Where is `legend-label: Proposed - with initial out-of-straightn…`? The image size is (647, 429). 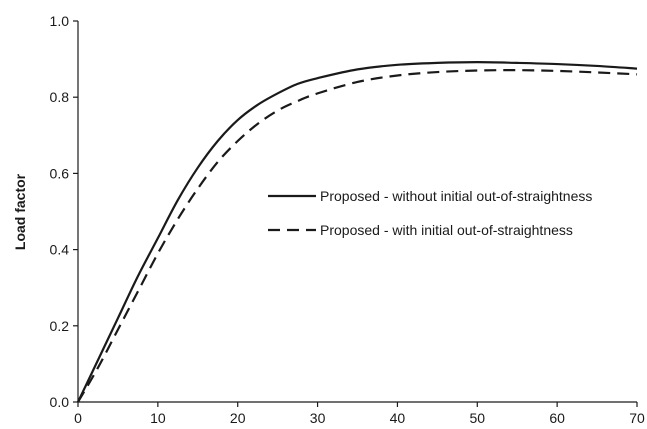 legend-label: Proposed - with initial out-of-straightn… is located at coordinates (446, 230).